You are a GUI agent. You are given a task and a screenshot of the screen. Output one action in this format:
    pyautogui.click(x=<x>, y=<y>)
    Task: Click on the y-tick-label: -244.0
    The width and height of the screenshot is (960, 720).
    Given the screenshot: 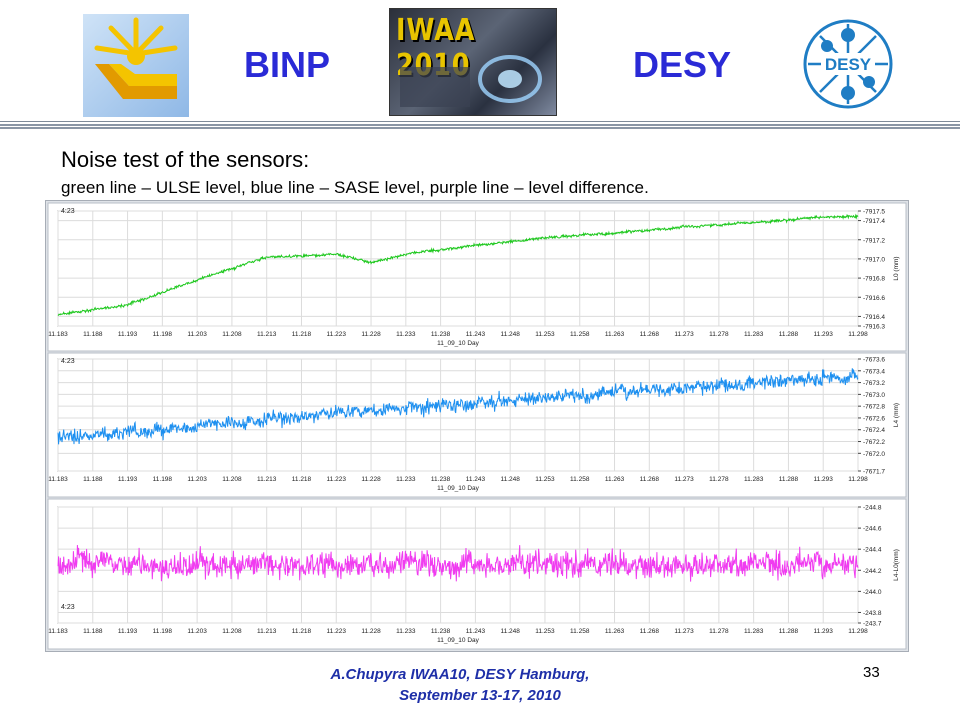 What is the action you would take?
    pyautogui.click(x=872, y=592)
    